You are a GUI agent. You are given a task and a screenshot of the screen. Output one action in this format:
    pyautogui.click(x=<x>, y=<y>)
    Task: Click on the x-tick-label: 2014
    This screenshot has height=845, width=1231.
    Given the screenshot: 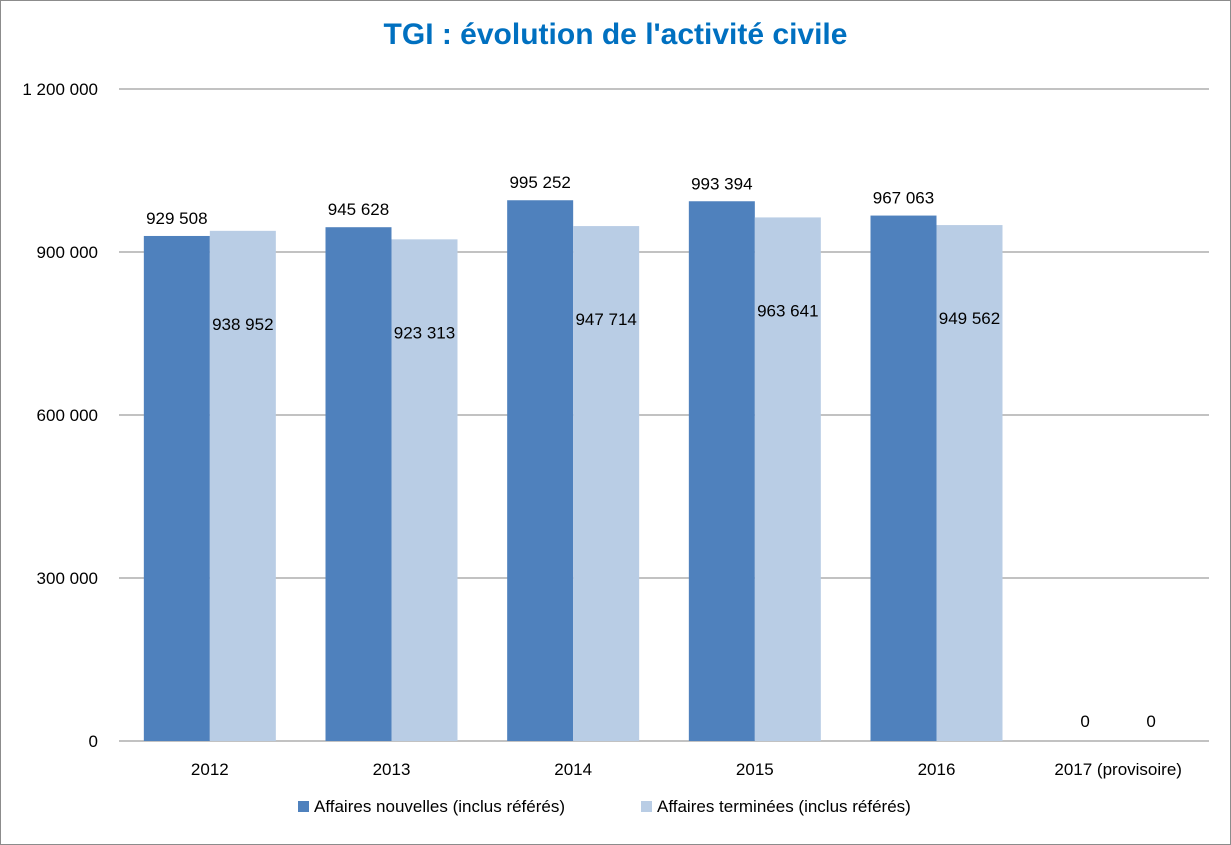 What is the action you would take?
    pyautogui.click(x=573, y=769)
    